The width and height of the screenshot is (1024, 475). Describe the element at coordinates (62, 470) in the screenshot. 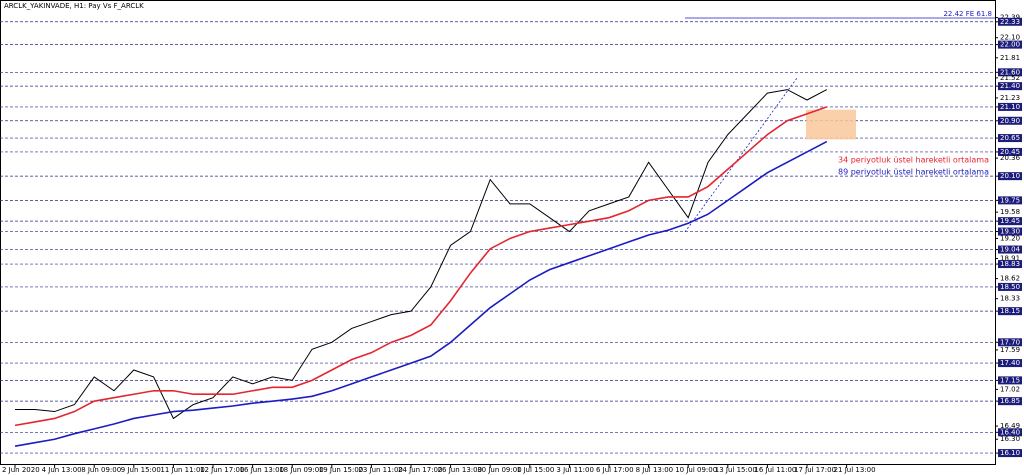

I see `x-tick-label: 4 Jun 13:00` at that location.